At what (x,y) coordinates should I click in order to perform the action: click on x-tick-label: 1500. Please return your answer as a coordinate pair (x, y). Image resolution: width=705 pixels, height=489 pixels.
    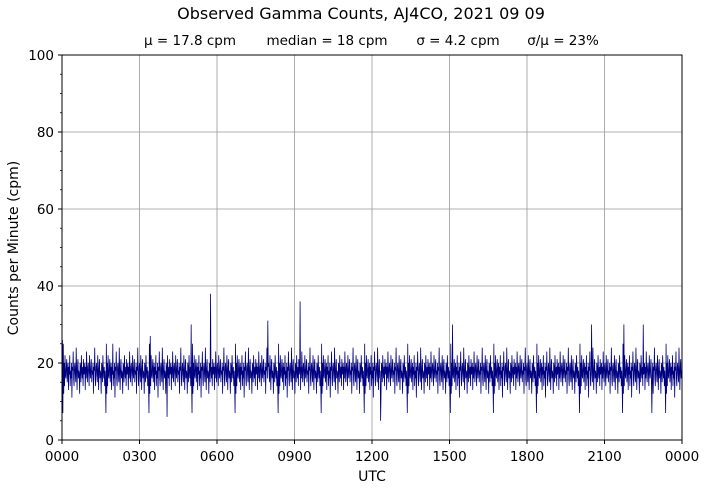
    Looking at the image, I should click on (449, 457).